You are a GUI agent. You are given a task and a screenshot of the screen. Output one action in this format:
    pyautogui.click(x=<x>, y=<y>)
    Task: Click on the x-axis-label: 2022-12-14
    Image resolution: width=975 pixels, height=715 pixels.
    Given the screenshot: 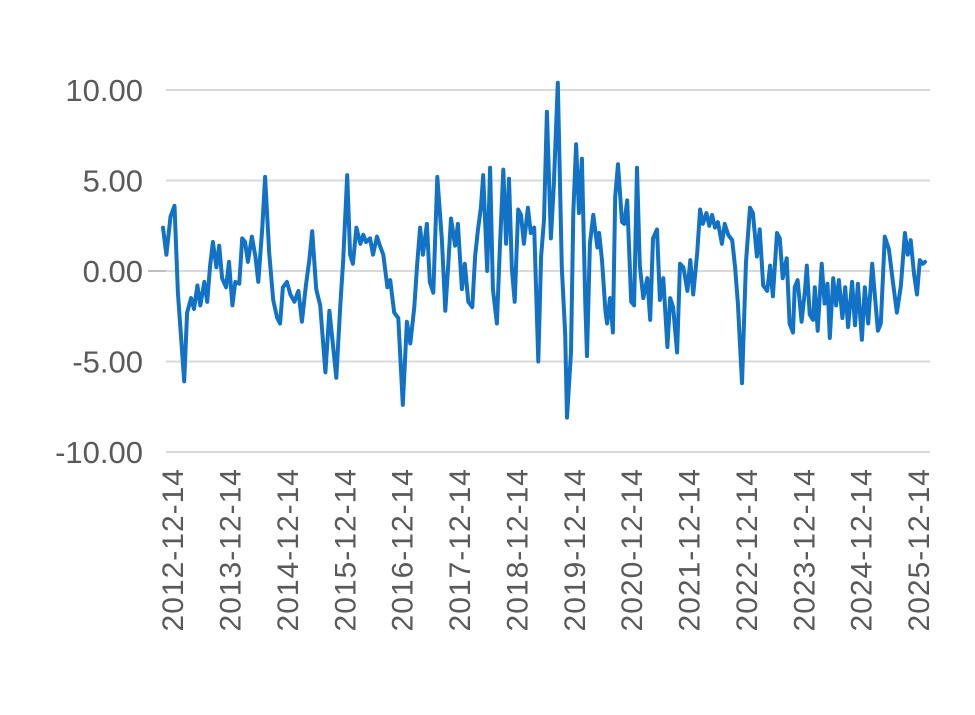 What is the action you would take?
    pyautogui.click(x=747, y=549)
    